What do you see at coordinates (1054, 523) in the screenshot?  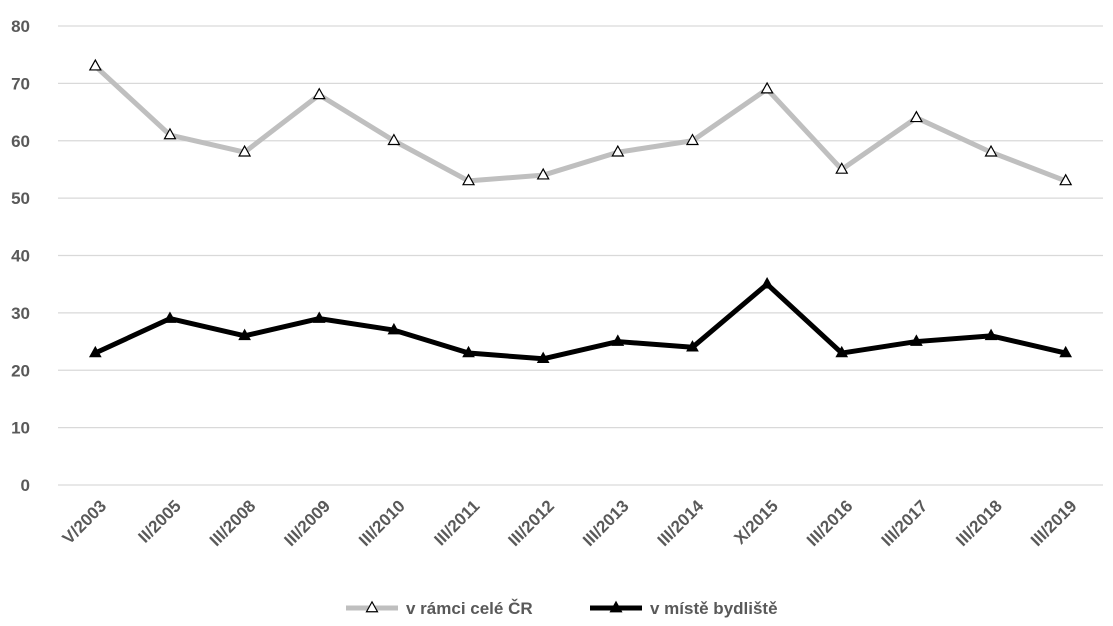 I see `x-tick-label: III/2019` at bounding box center [1054, 523].